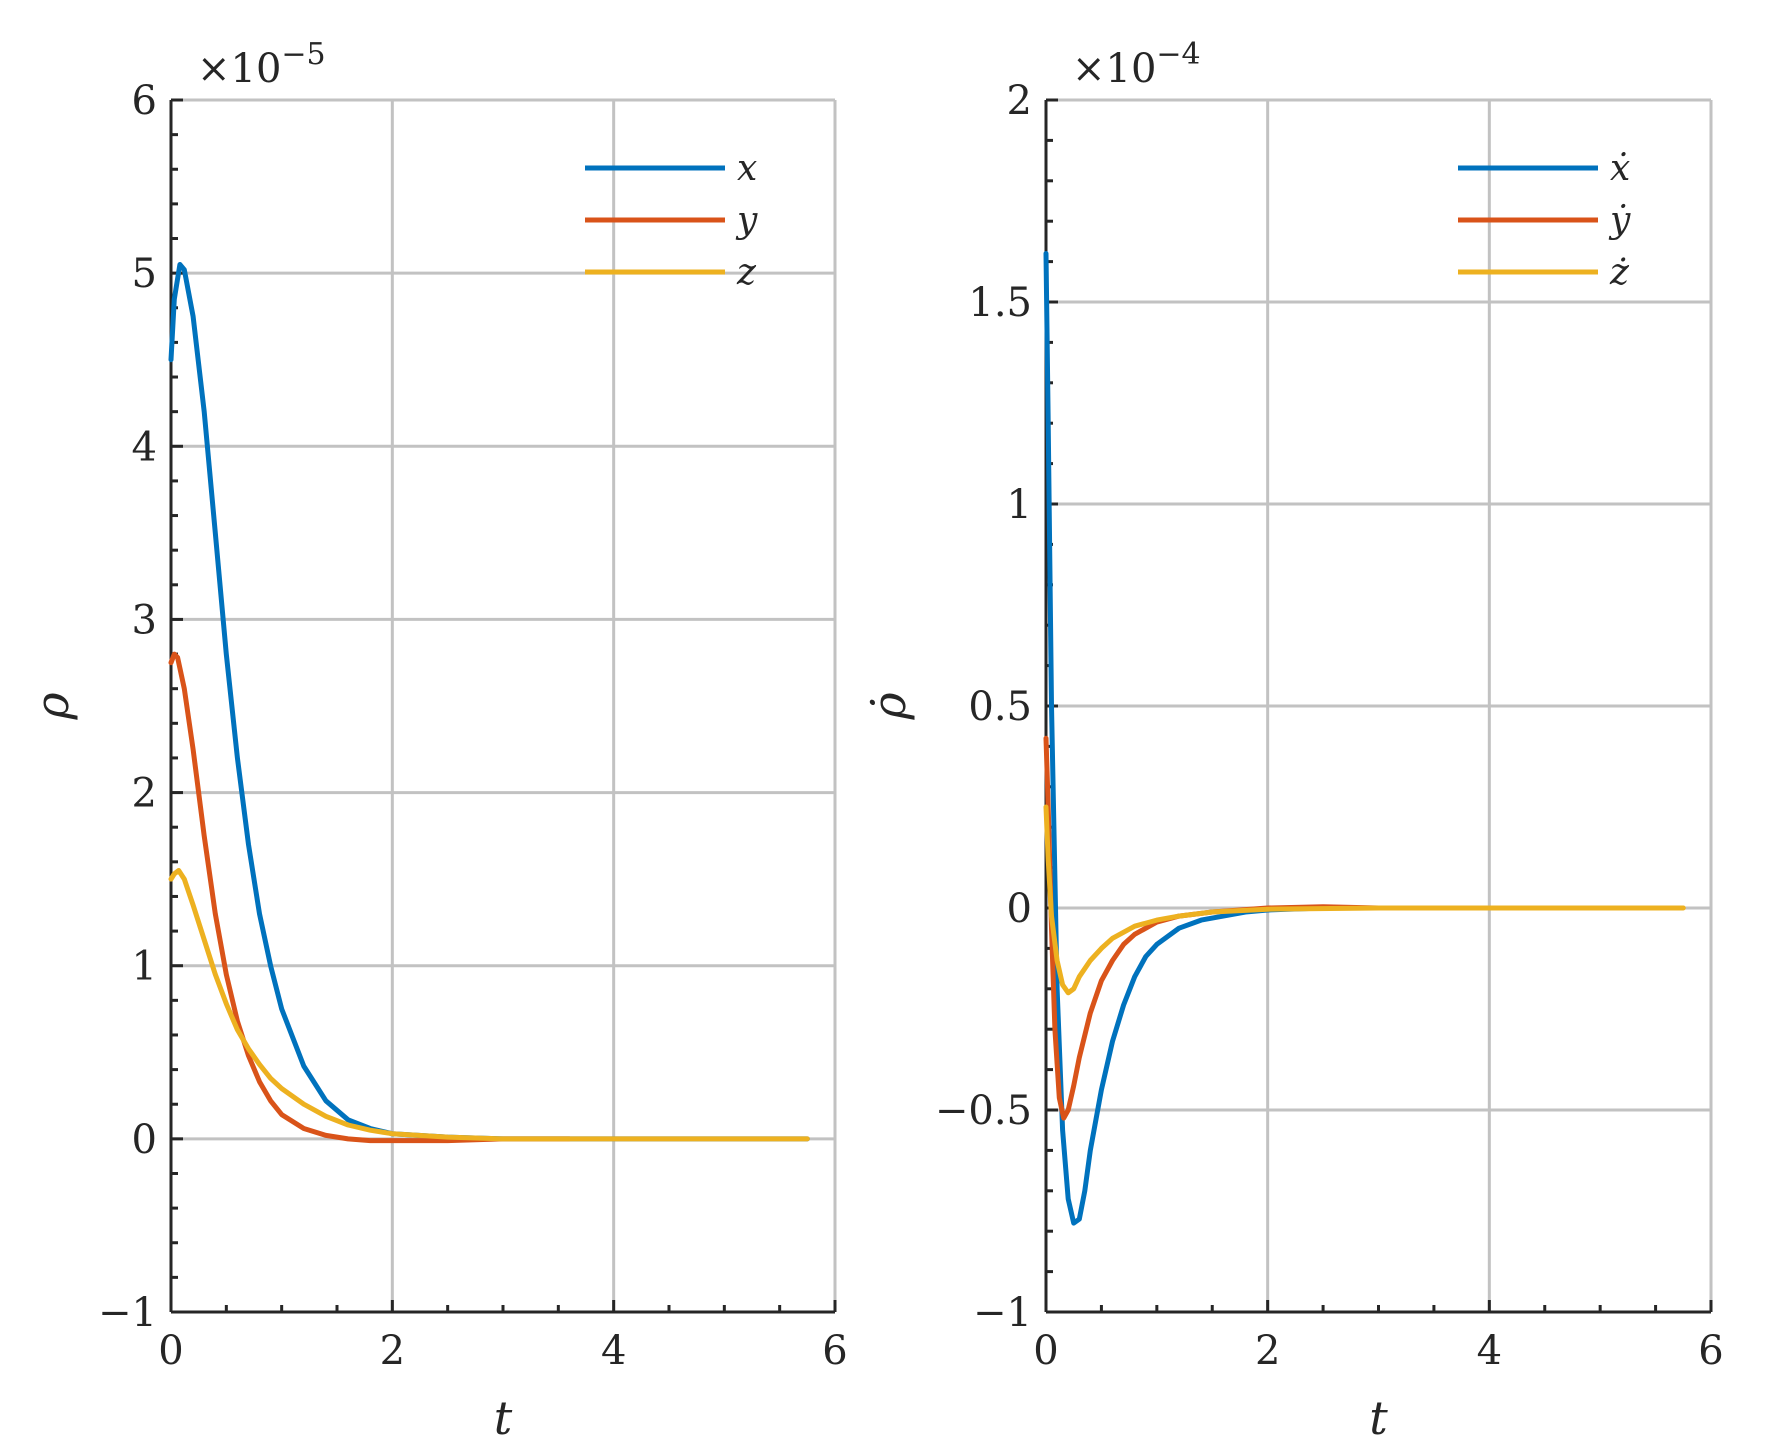  What do you see at coordinates (303, 54) in the screenshot?
I see `y-exponent-power: −5` at bounding box center [303, 54].